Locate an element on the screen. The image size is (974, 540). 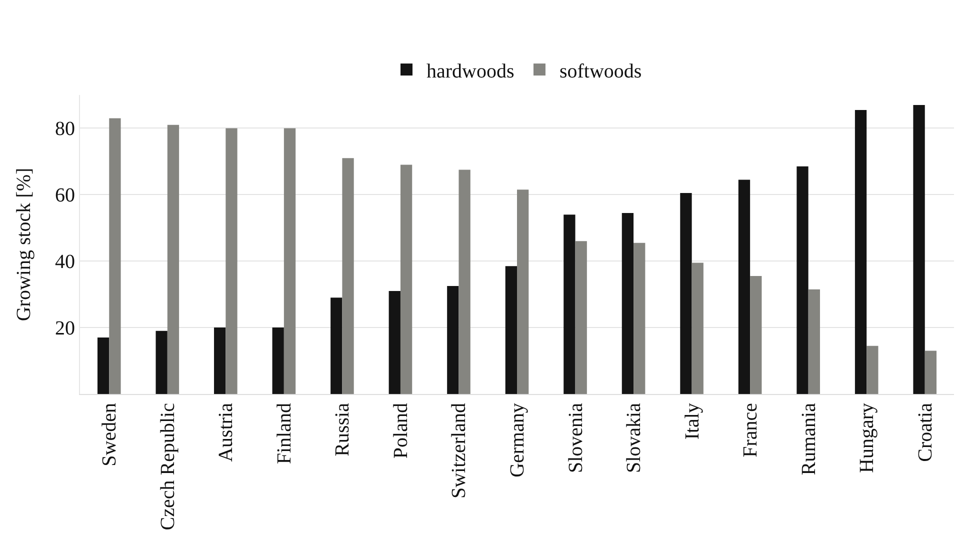
x-tick-label: France is located at coordinates (751, 430).